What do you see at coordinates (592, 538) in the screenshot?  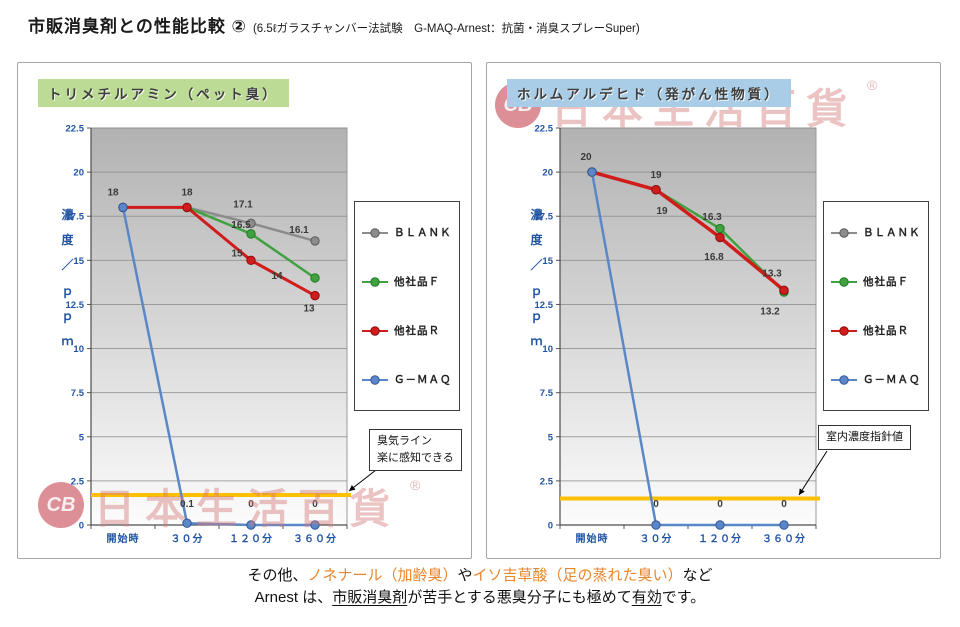 I see `x-tick-label: 開始時` at bounding box center [592, 538].